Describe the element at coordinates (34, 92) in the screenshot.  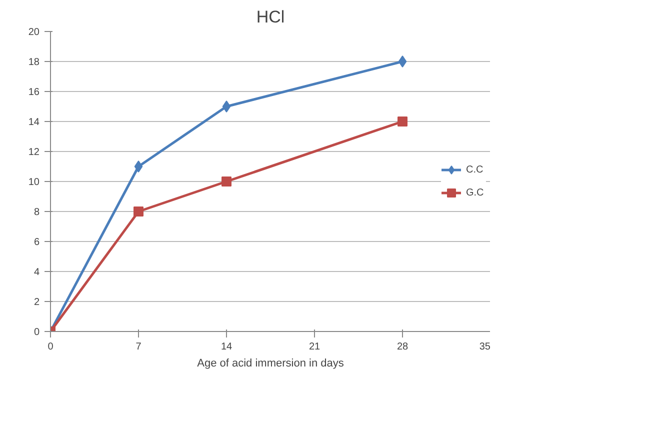
I see `y-tick-label: 16` at that location.